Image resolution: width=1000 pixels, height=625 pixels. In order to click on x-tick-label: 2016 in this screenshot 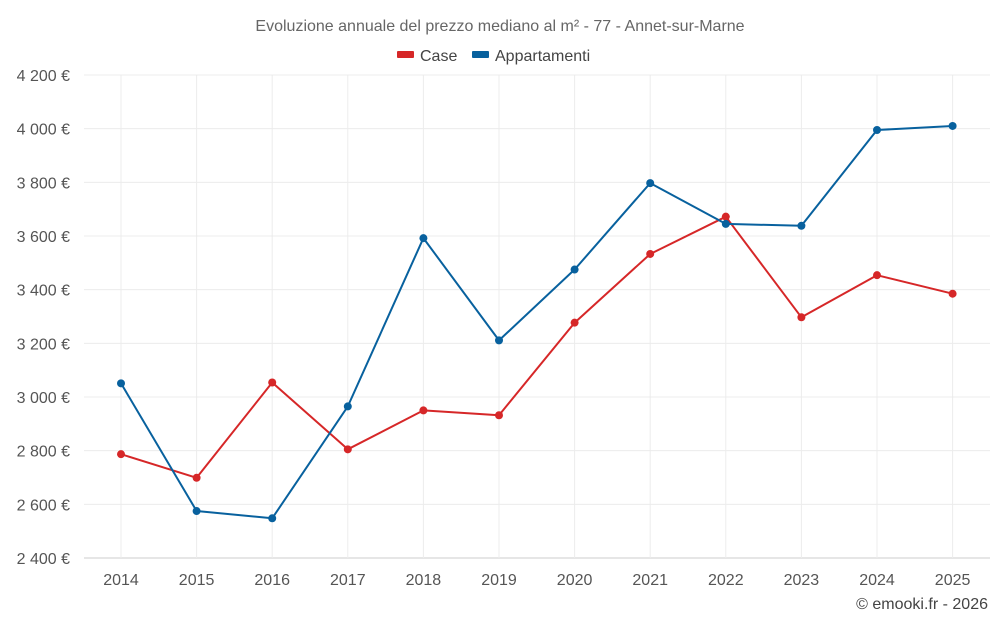, I will do `click(272, 580)`.